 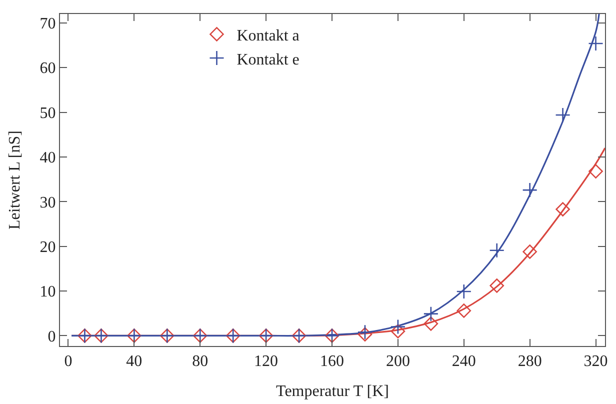 I want to click on y-tick-label: 30, so click(x=48, y=203).